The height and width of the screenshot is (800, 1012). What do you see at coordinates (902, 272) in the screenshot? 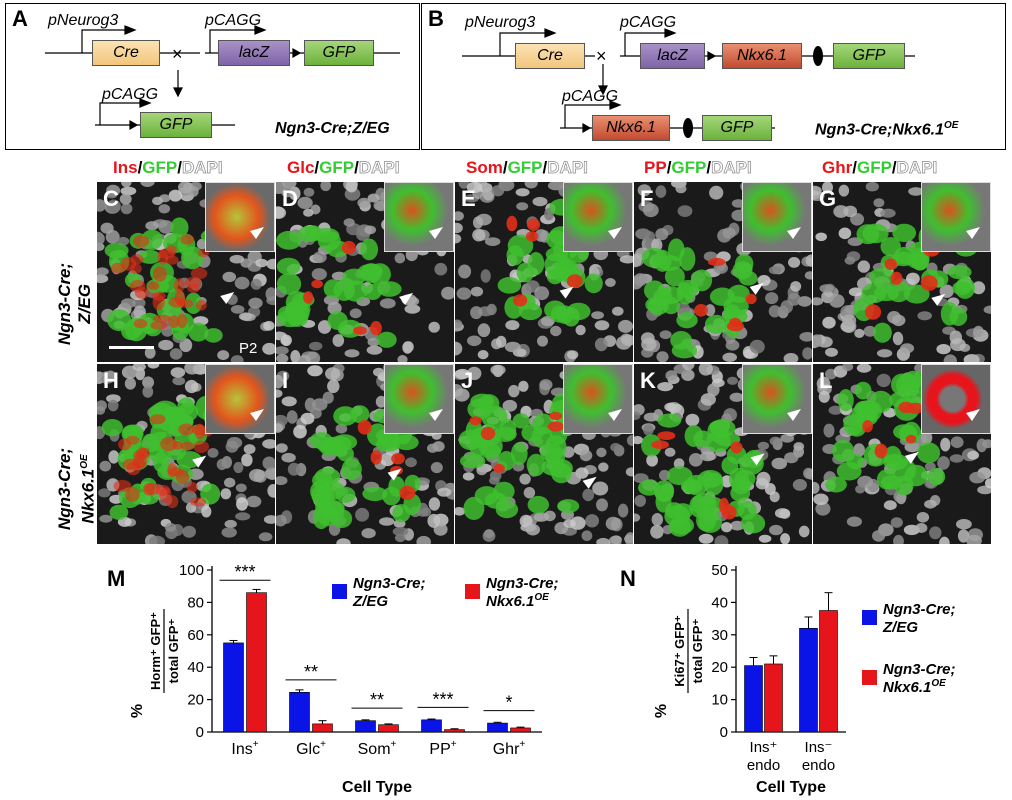
I see `micrograph-panel: G` at bounding box center [902, 272].